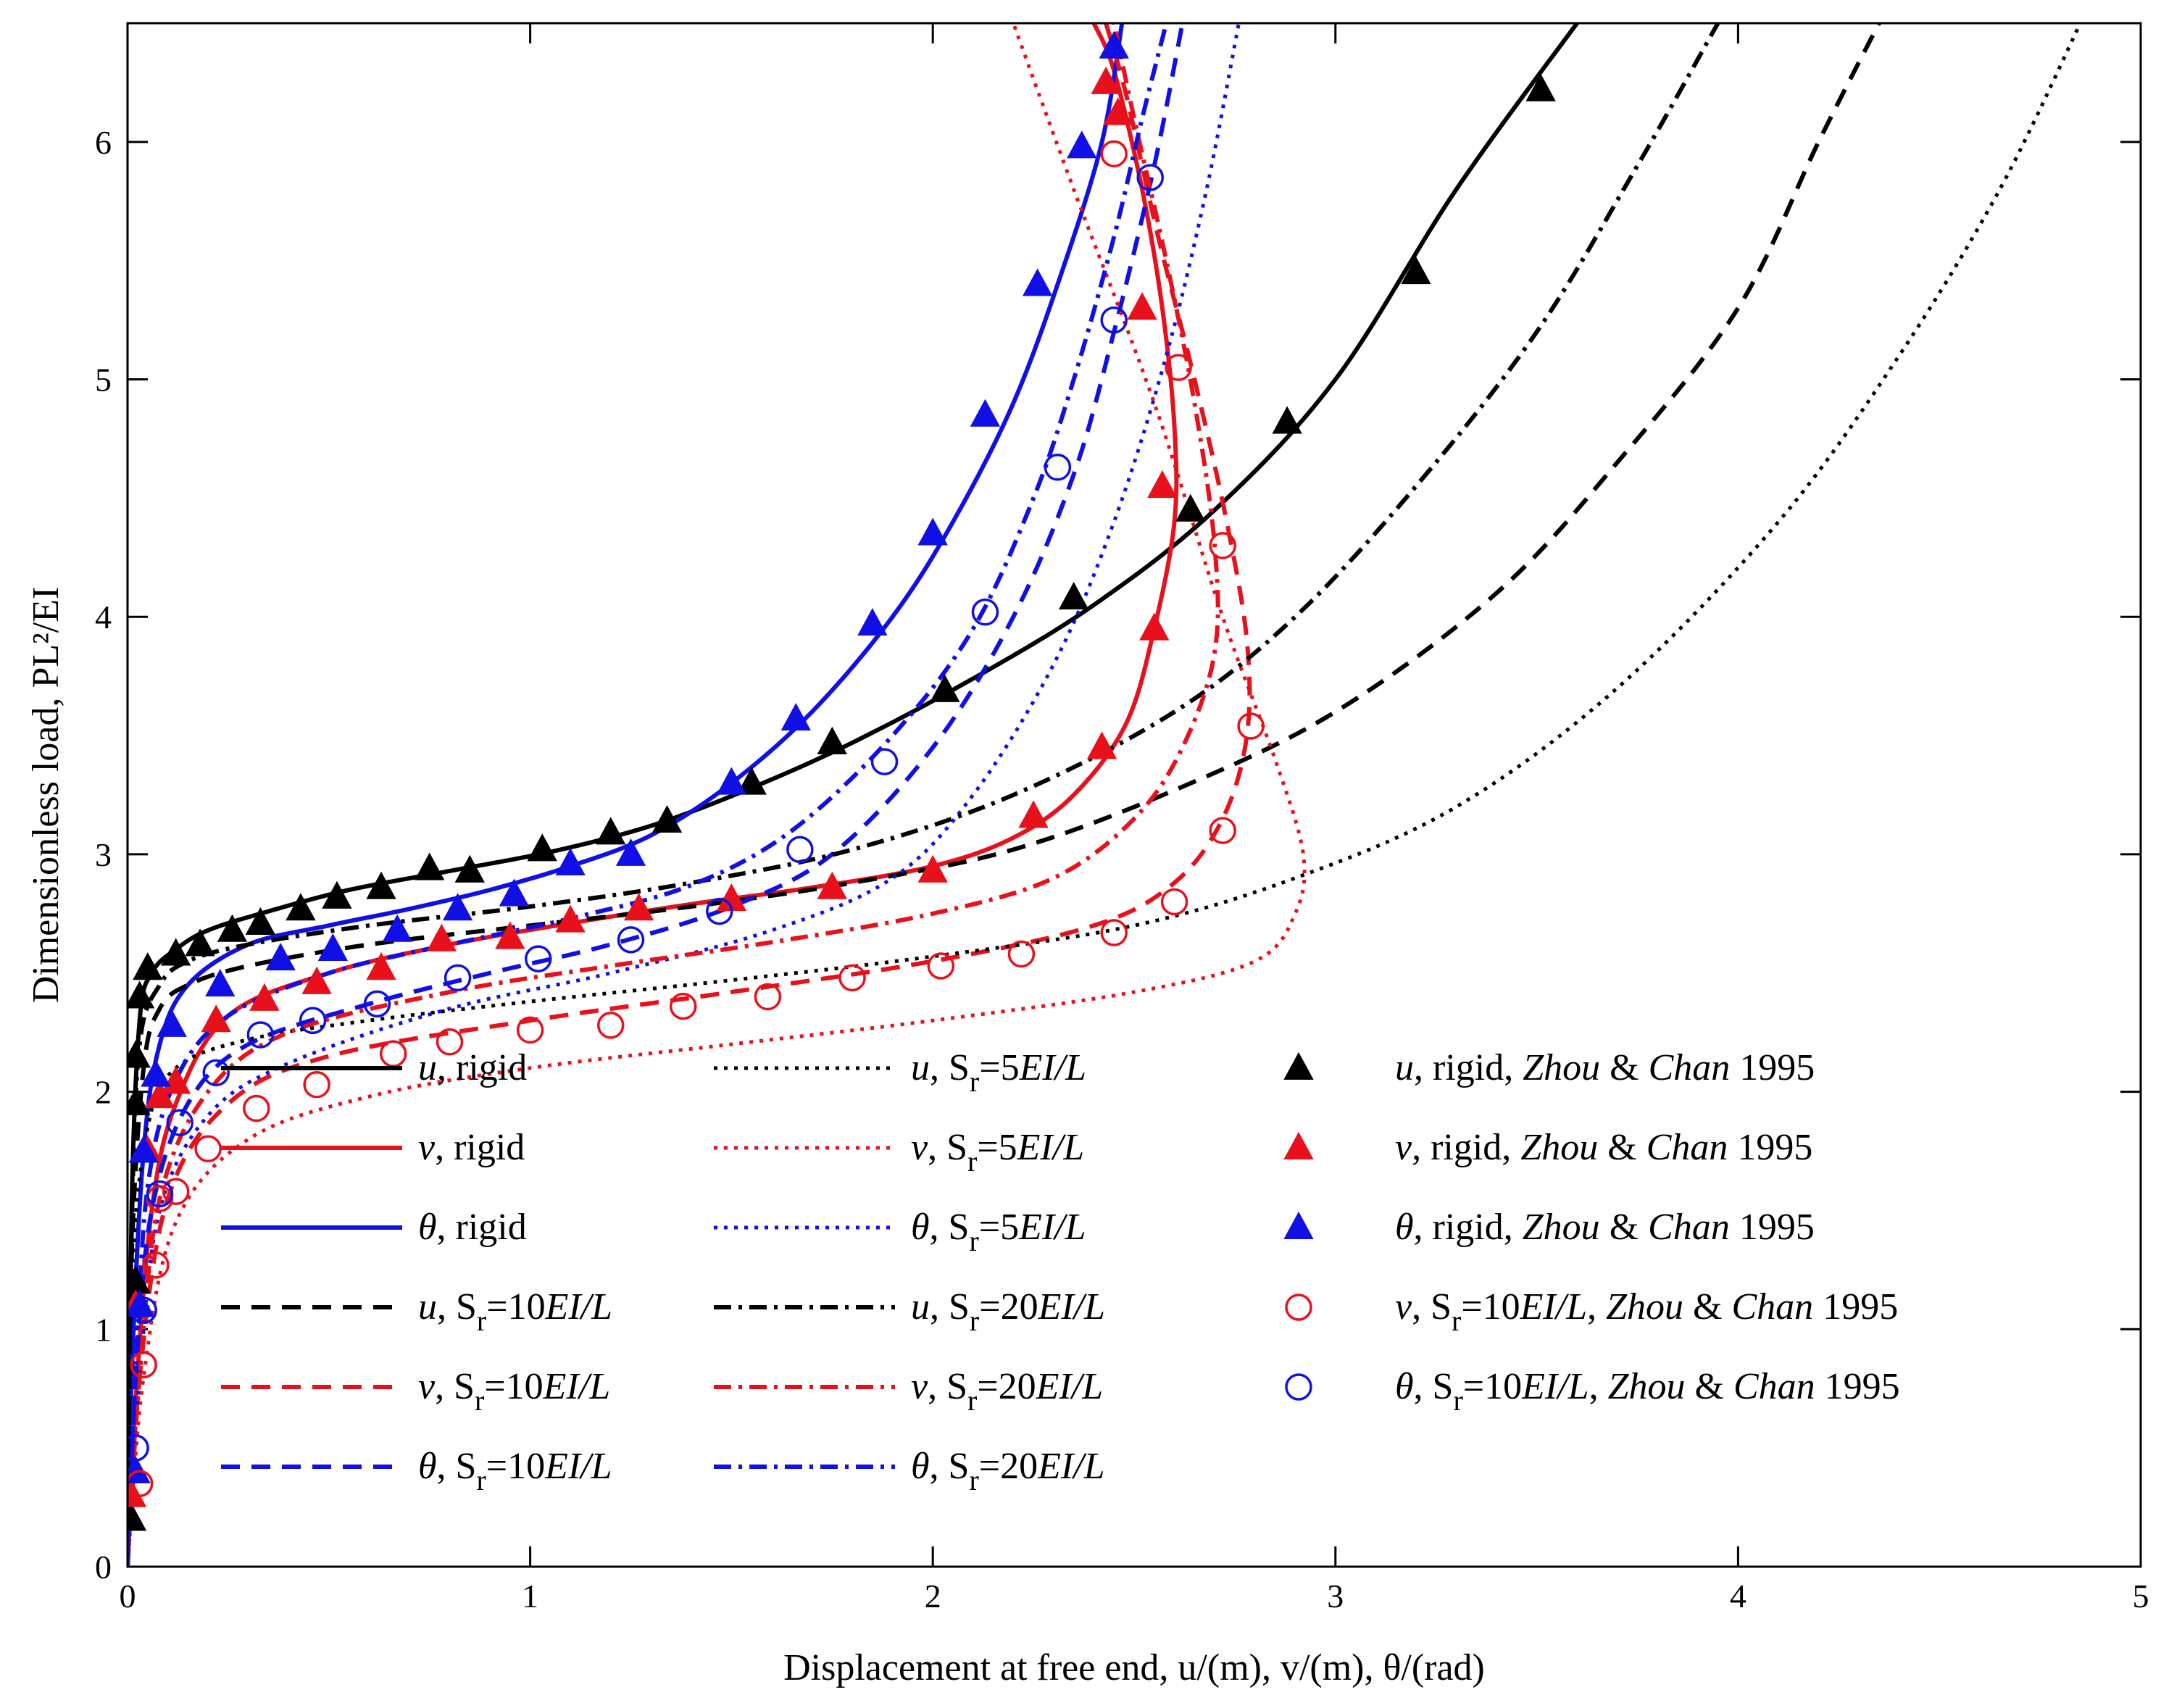 Image resolution: width=2161 pixels, height=1708 pixels. I want to click on legend-marker-u-rigid-zhou-chan-1995, so click(1298, 1065).